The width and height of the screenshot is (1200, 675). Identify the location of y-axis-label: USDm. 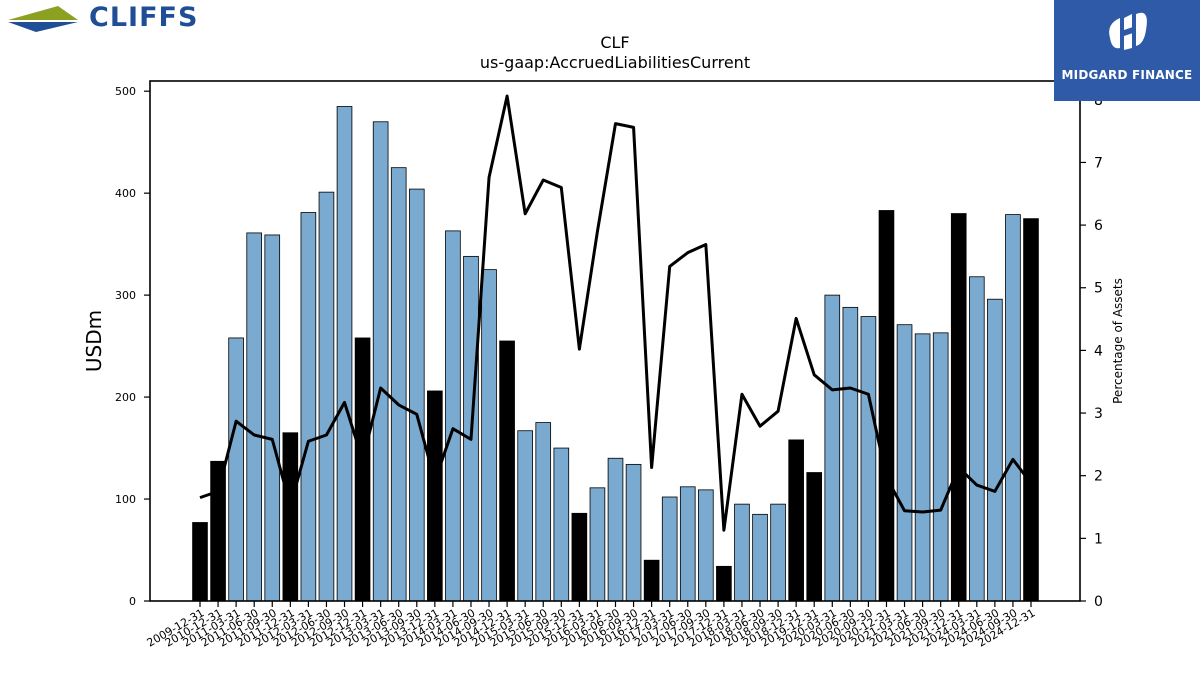
(94, 341).